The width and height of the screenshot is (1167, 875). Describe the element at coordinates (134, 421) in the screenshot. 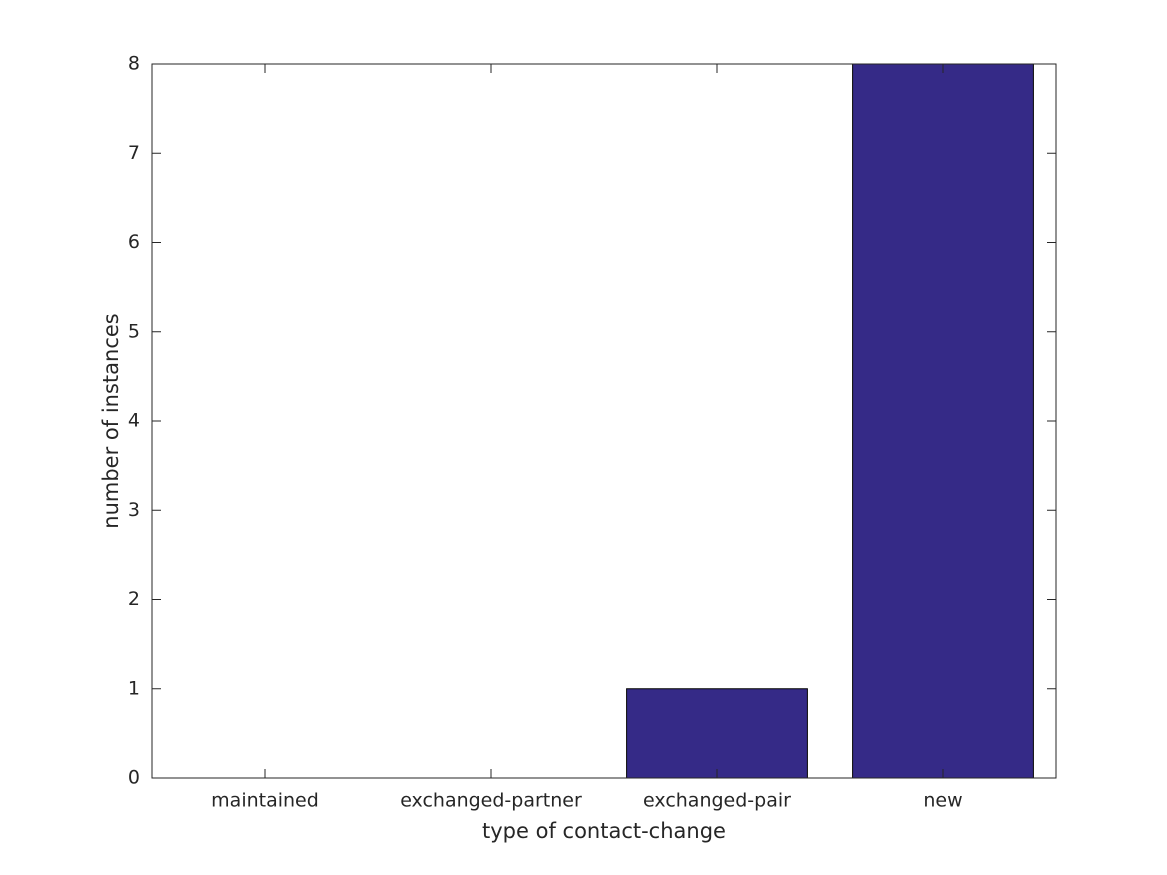

I see `y-tick-label: 4` at that location.